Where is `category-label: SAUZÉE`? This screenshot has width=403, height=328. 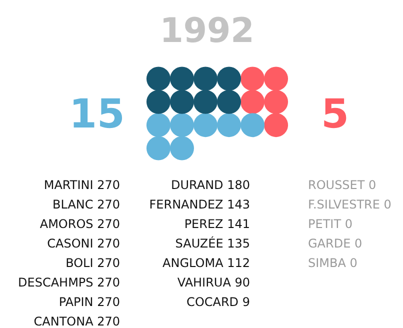
category-label: SAUZÉE is located at coordinates (199, 243).